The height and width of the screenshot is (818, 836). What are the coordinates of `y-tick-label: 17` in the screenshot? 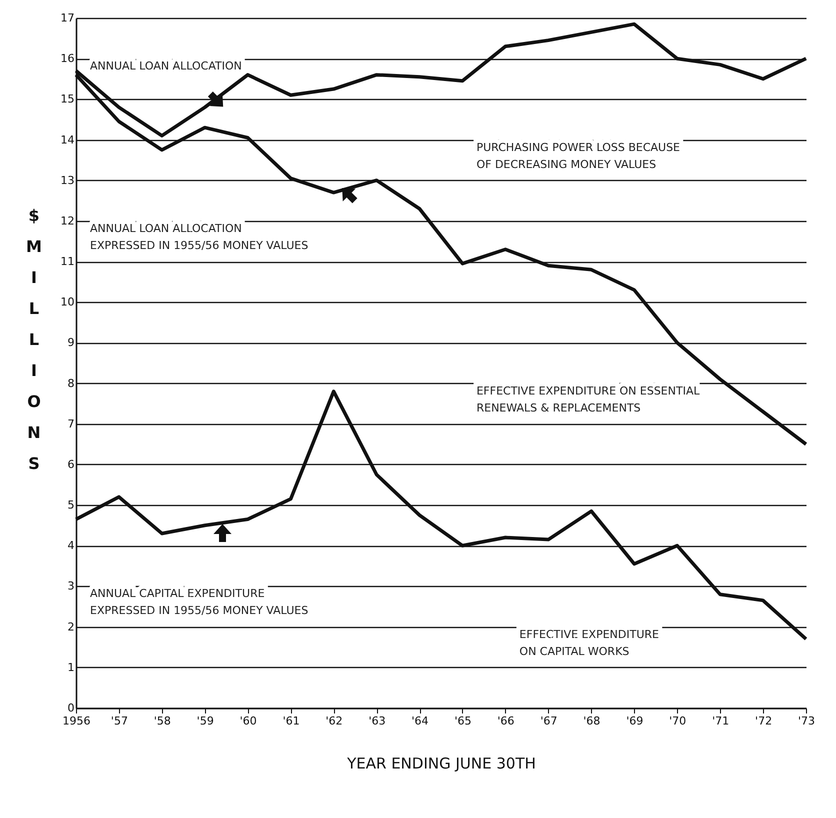 It's located at (67, 18).